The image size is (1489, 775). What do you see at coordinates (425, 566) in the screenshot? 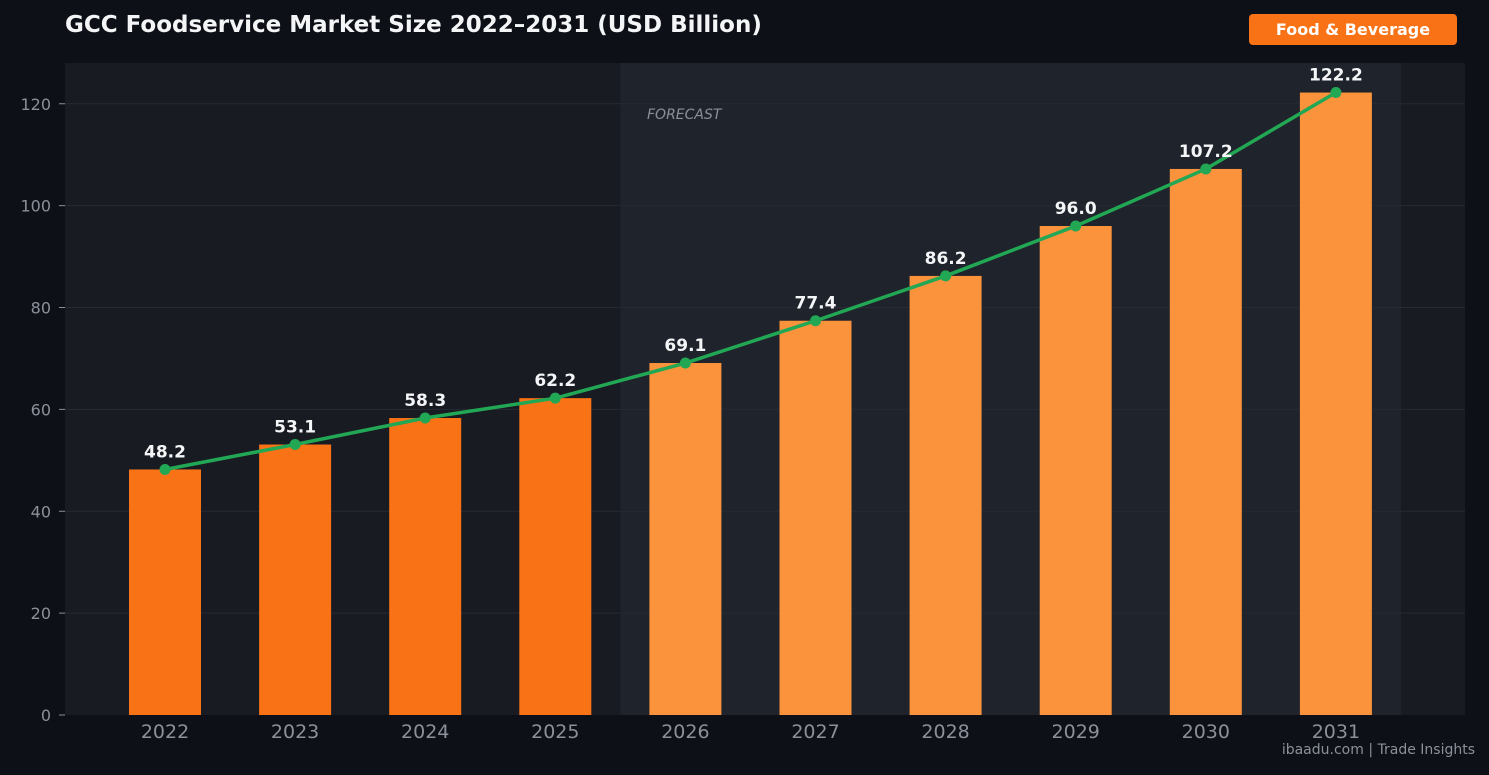
I see `bar-2024` at bounding box center [425, 566].